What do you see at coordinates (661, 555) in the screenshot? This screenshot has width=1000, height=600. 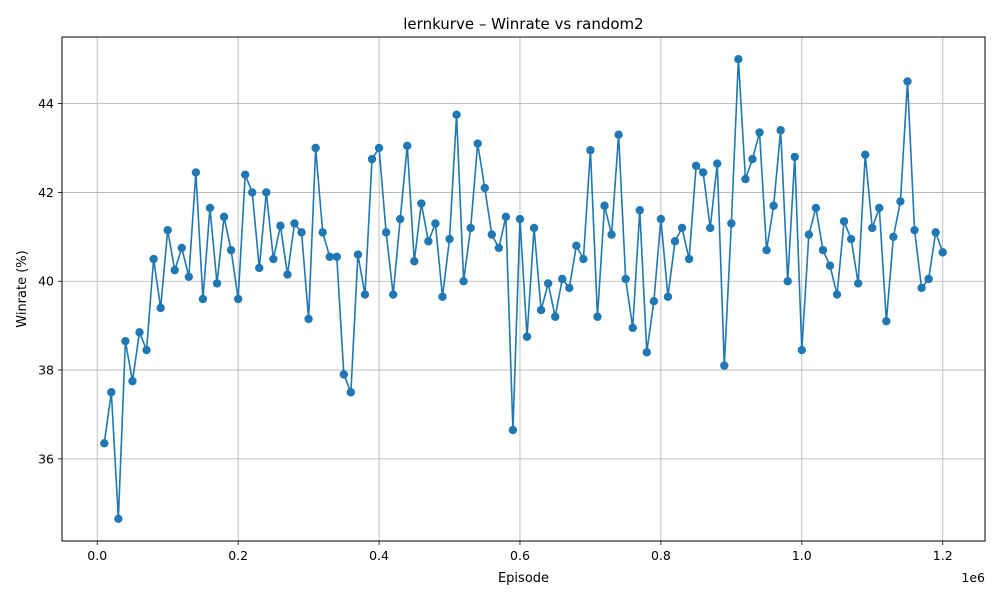 I see `x-tick-label: 0.8` at bounding box center [661, 555].